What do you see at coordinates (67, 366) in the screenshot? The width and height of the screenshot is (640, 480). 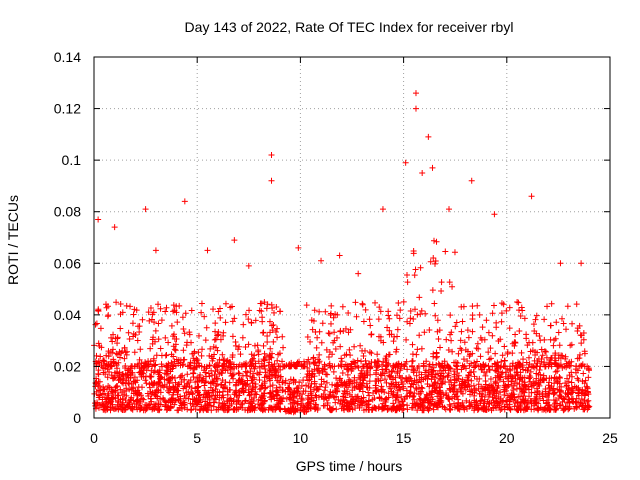 I see `y-tick-label: 0.02` at bounding box center [67, 366].